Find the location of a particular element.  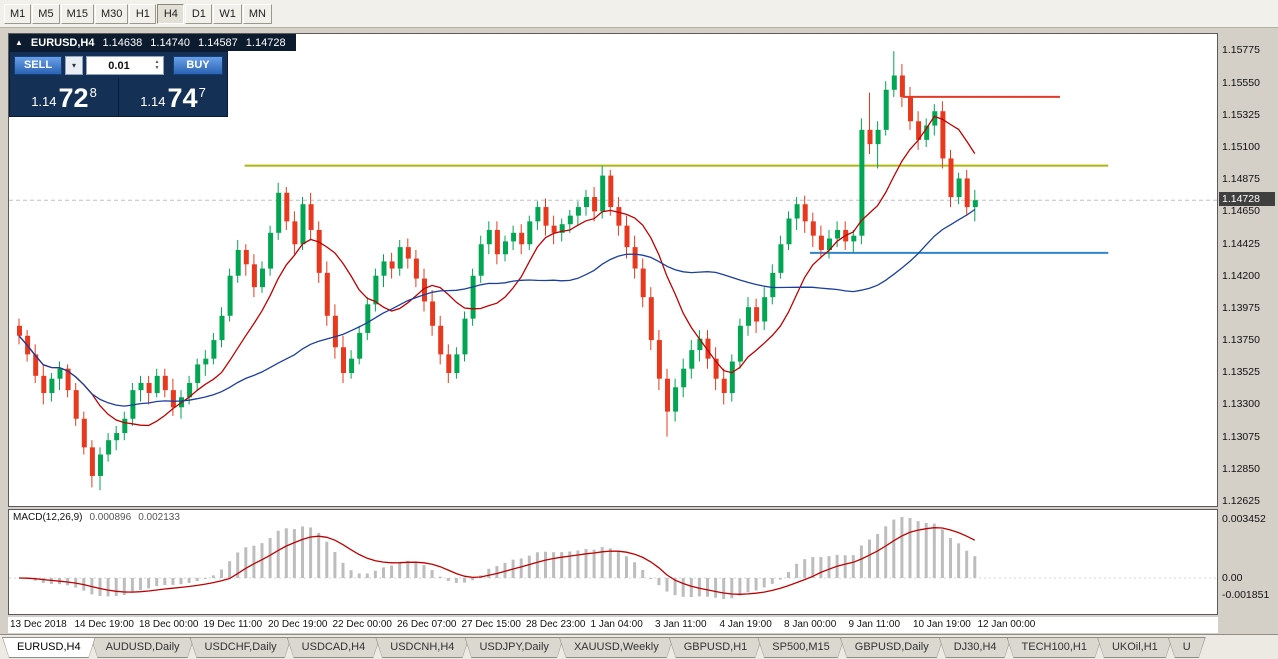

timeframe-button-d1: D1 is located at coordinates (199, 13).